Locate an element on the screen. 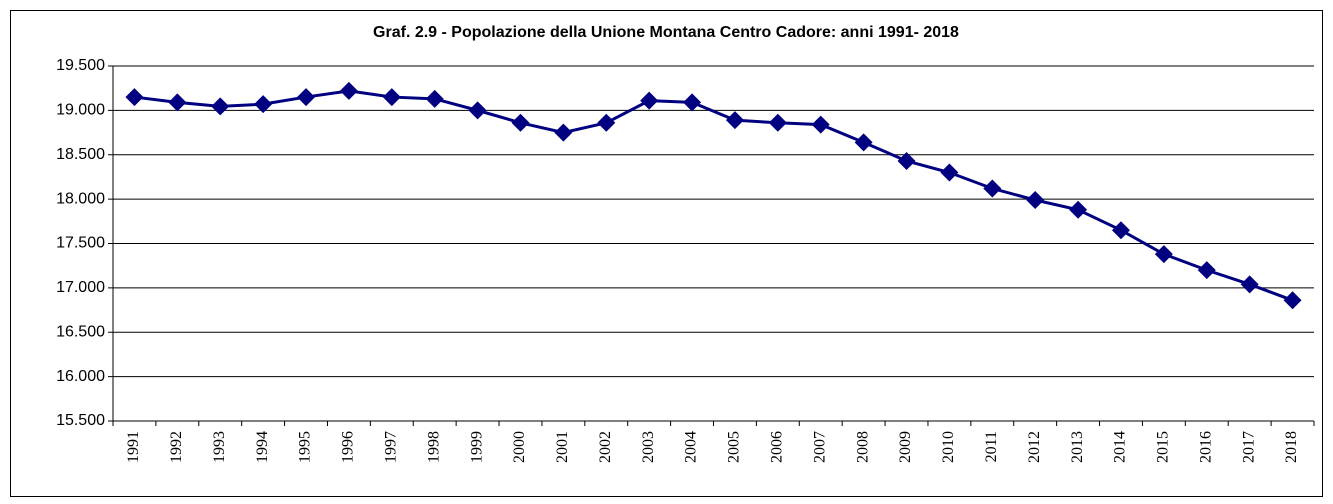 Image resolution: width=1333 pixels, height=504 pixels. y-tick-label: 18.000 is located at coordinates (80, 198).